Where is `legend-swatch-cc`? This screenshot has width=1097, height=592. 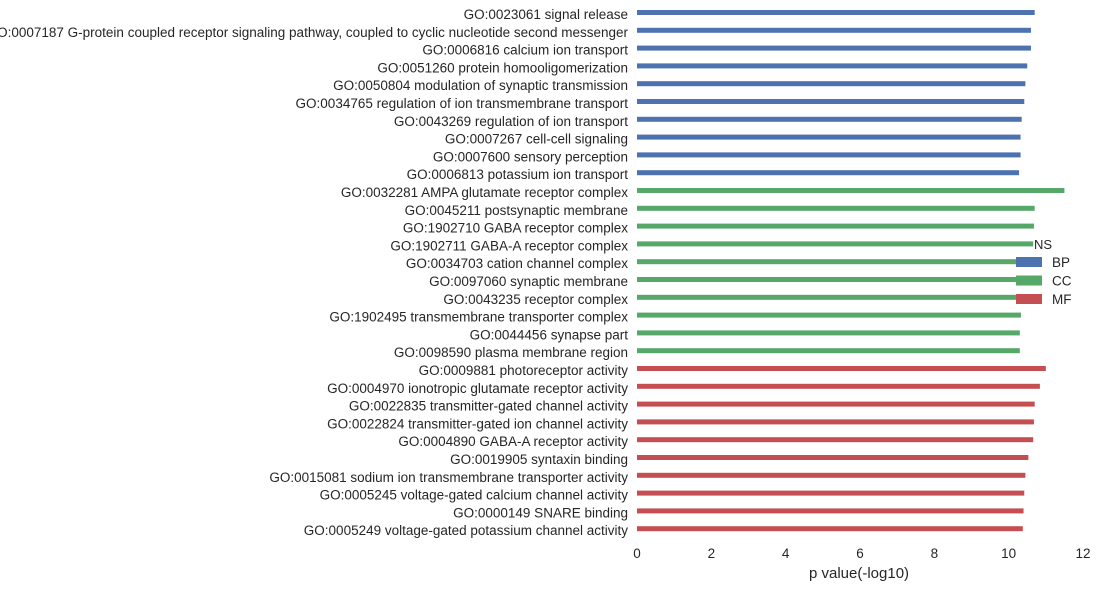 legend-swatch-cc is located at coordinates (1029, 280).